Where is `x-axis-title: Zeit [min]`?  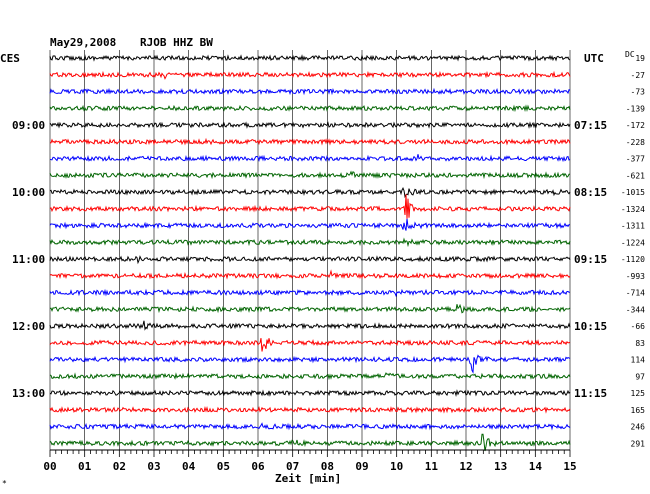 x-axis-title: Zeit [min] is located at coordinates (308, 478).